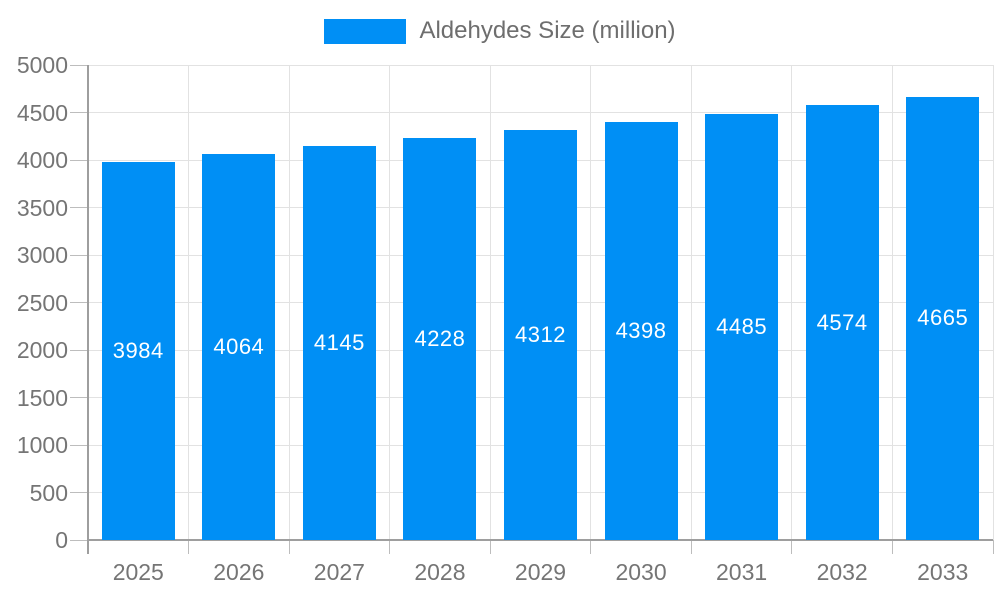 The height and width of the screenshot is (600, 1000). I want to click on x-axis-tick-label: 2025, so click(138, 572).